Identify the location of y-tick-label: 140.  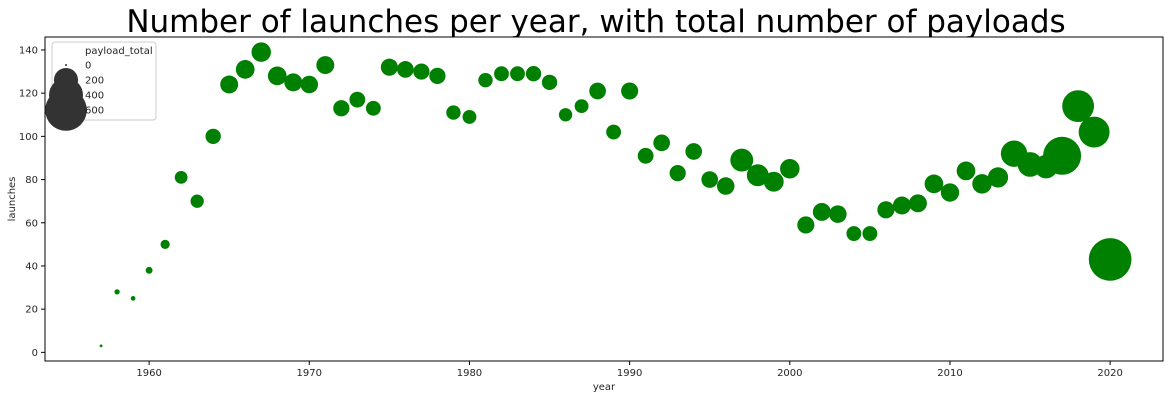
(28, 50).